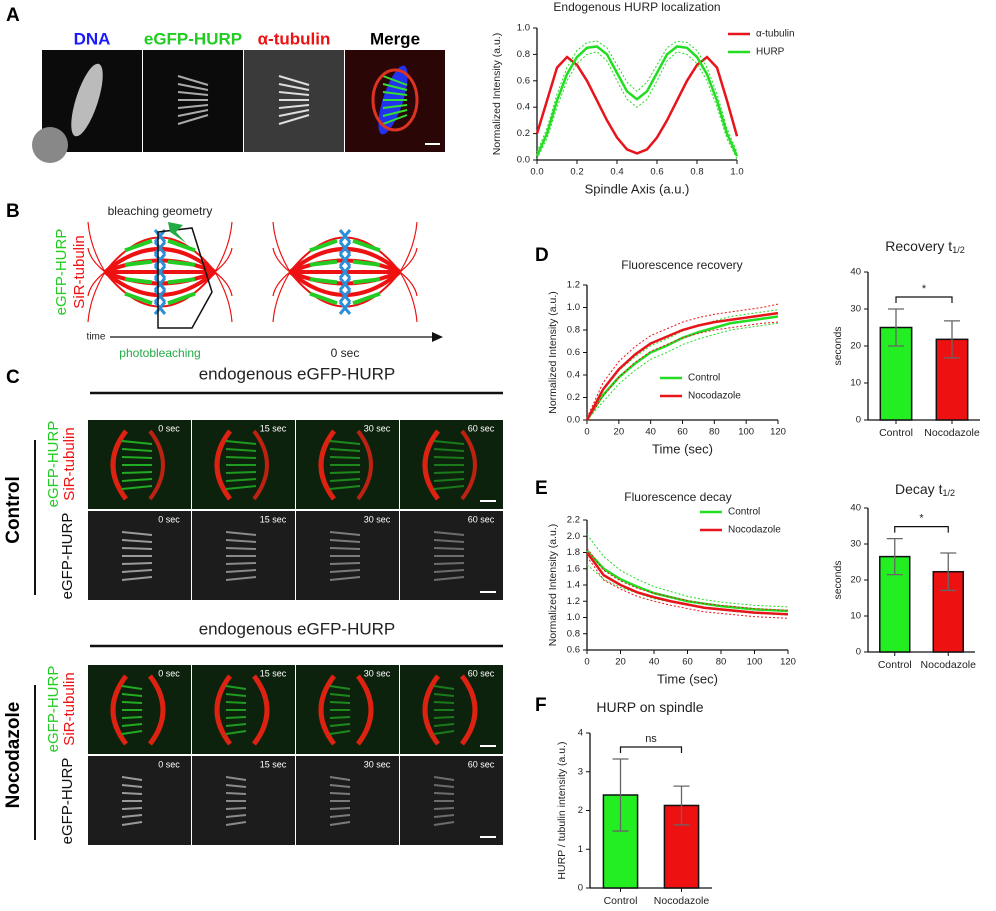 Image resolution: width=996 pixels, height=911 pixels. Describe the element at coordinates (96, 337) in the screenshot. I see `annotation: time` at that location.